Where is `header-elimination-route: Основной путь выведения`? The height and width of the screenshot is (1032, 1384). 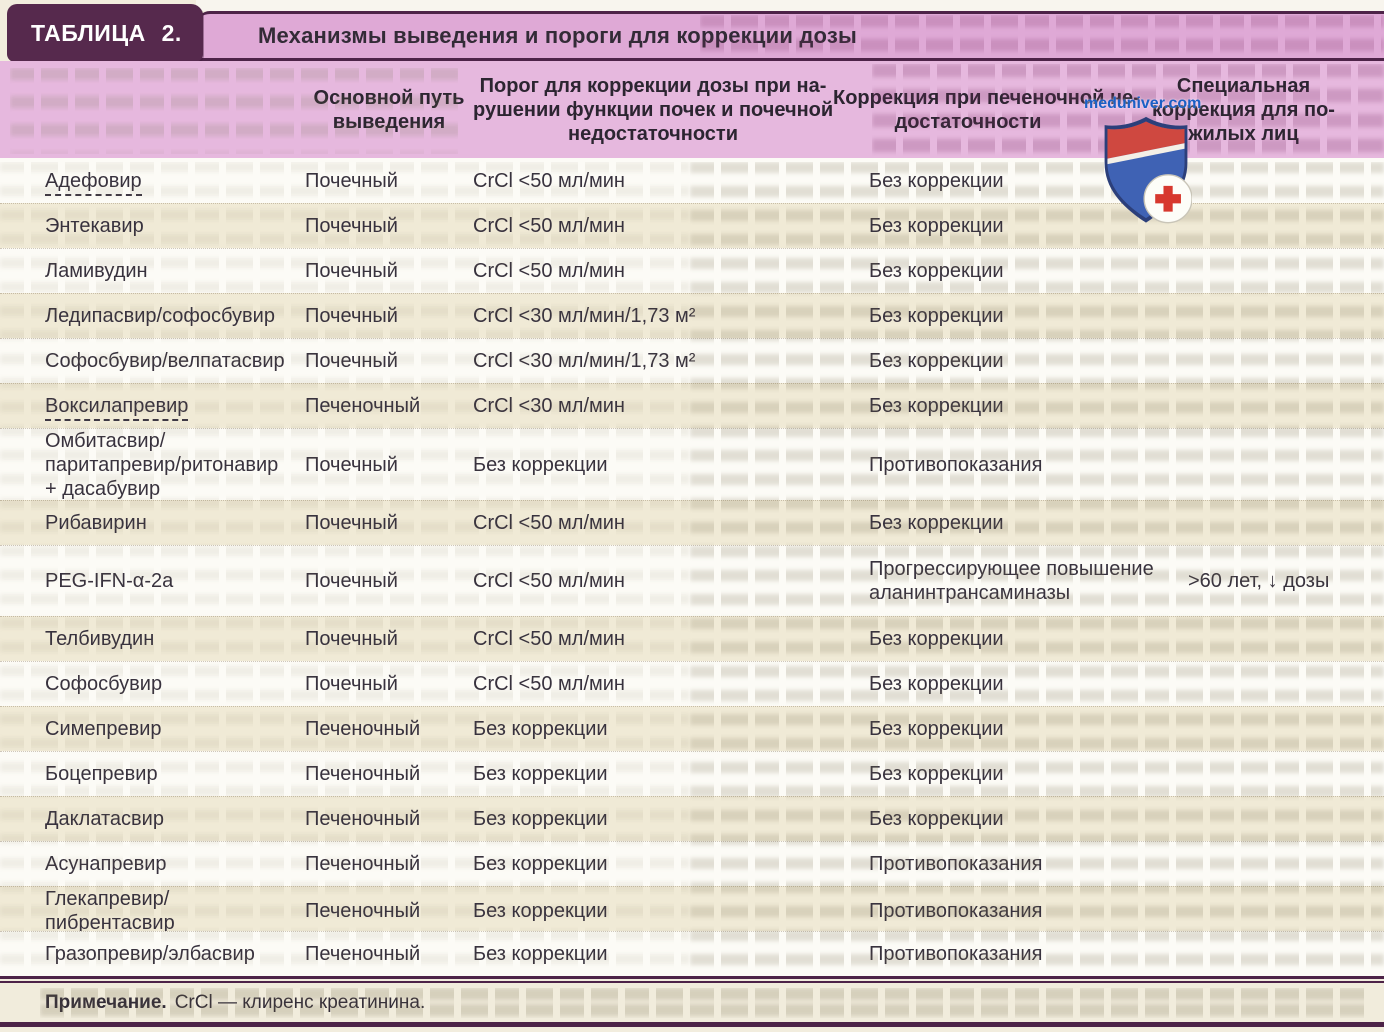
header-elimination-route: Основной путь выведения is located at coordinates (389, 109).